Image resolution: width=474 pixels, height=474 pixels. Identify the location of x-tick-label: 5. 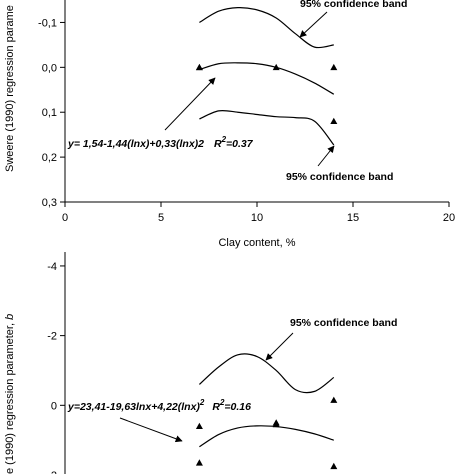
(161, 218).